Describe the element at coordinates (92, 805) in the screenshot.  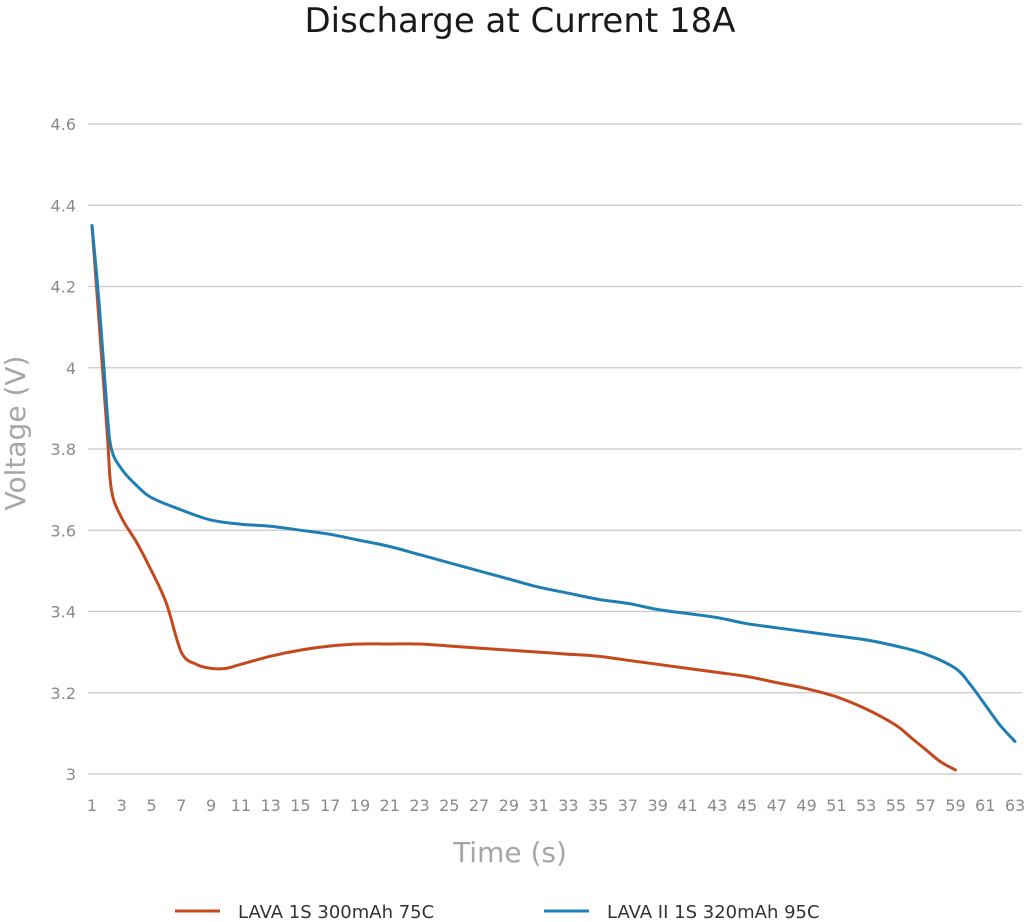
I see `x-tick-label: 1` at that location.